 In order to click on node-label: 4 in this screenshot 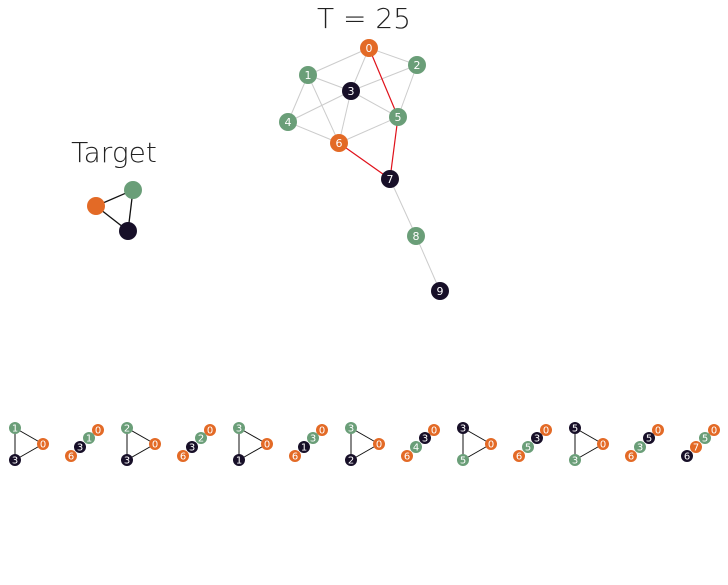, I will do `click(288, 122)`.